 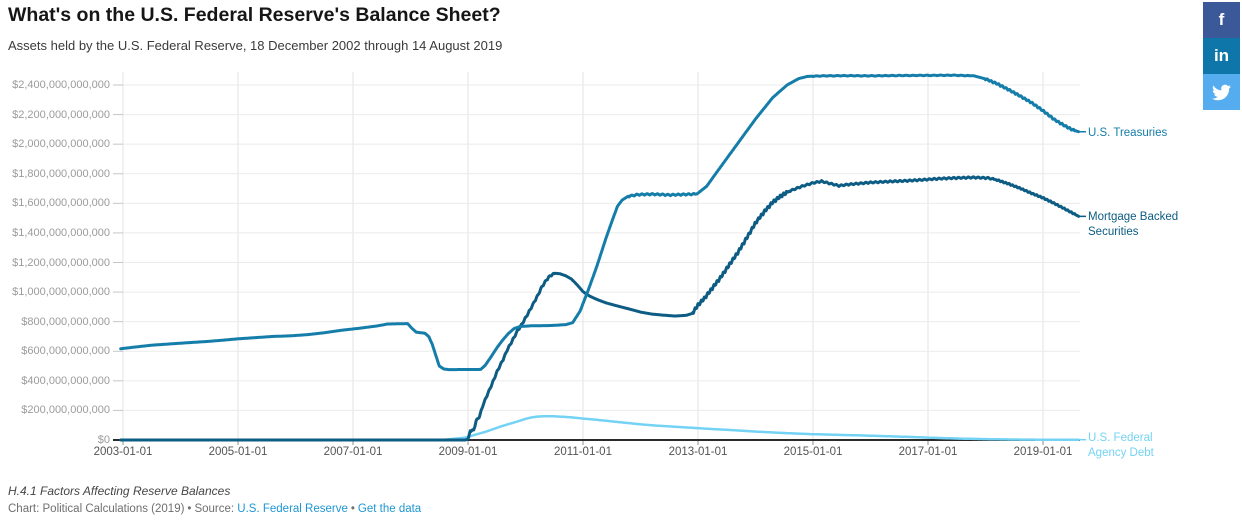 I want to click on get-the-data-link: Get the data, so click(x=389, y=509).